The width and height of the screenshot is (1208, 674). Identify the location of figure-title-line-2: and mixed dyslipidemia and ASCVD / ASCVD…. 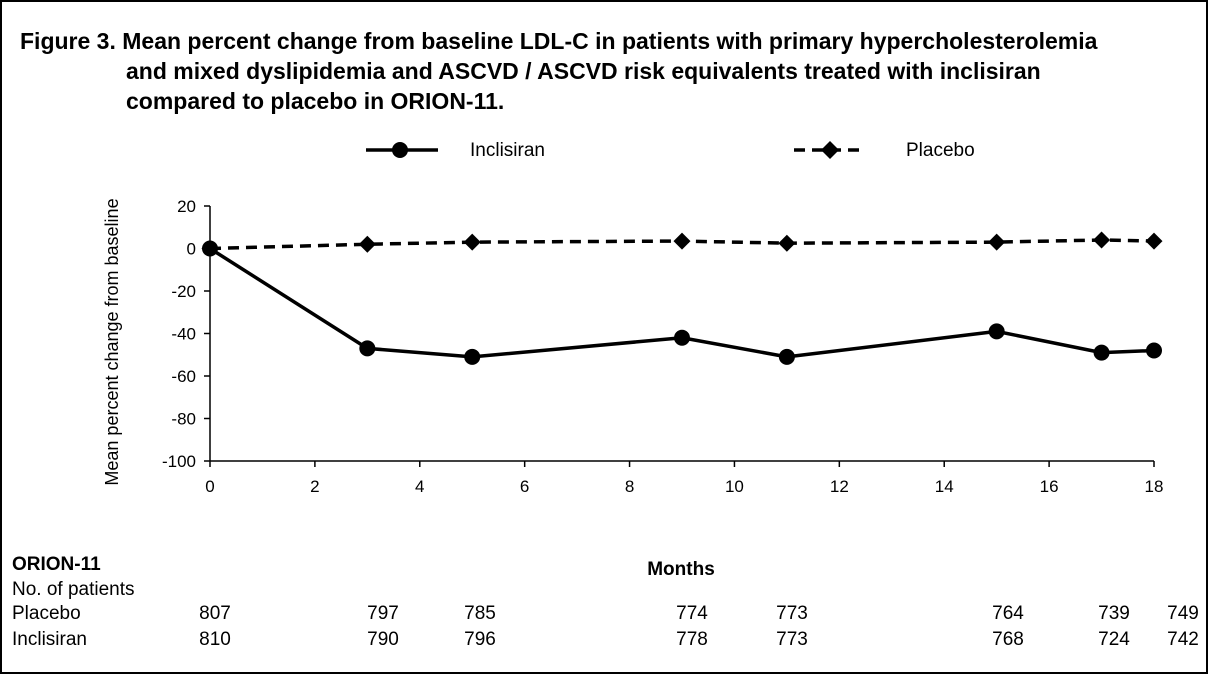
(583, 71).